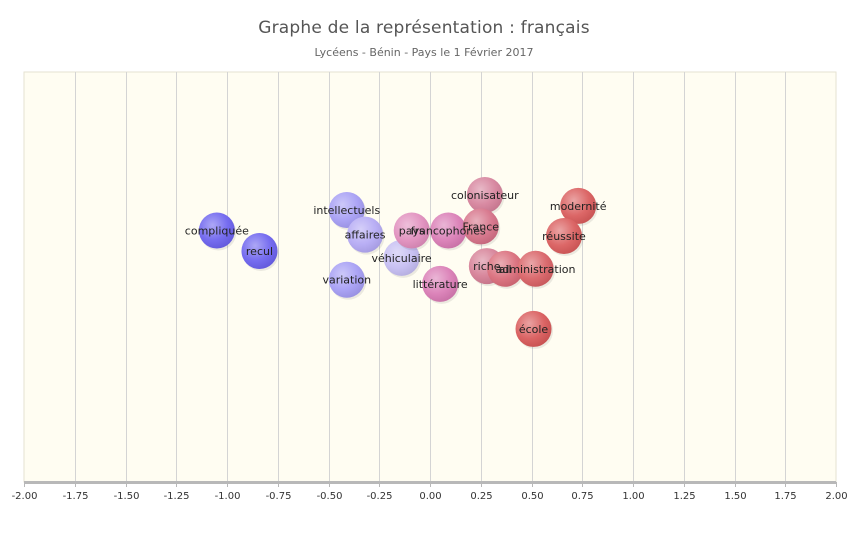 This screenshot has width=848, height=536. What do you see at coordinates (684, 496) in the screenshot?
I see `x-tick-label: 1.25` at bounding box center [684, 496].